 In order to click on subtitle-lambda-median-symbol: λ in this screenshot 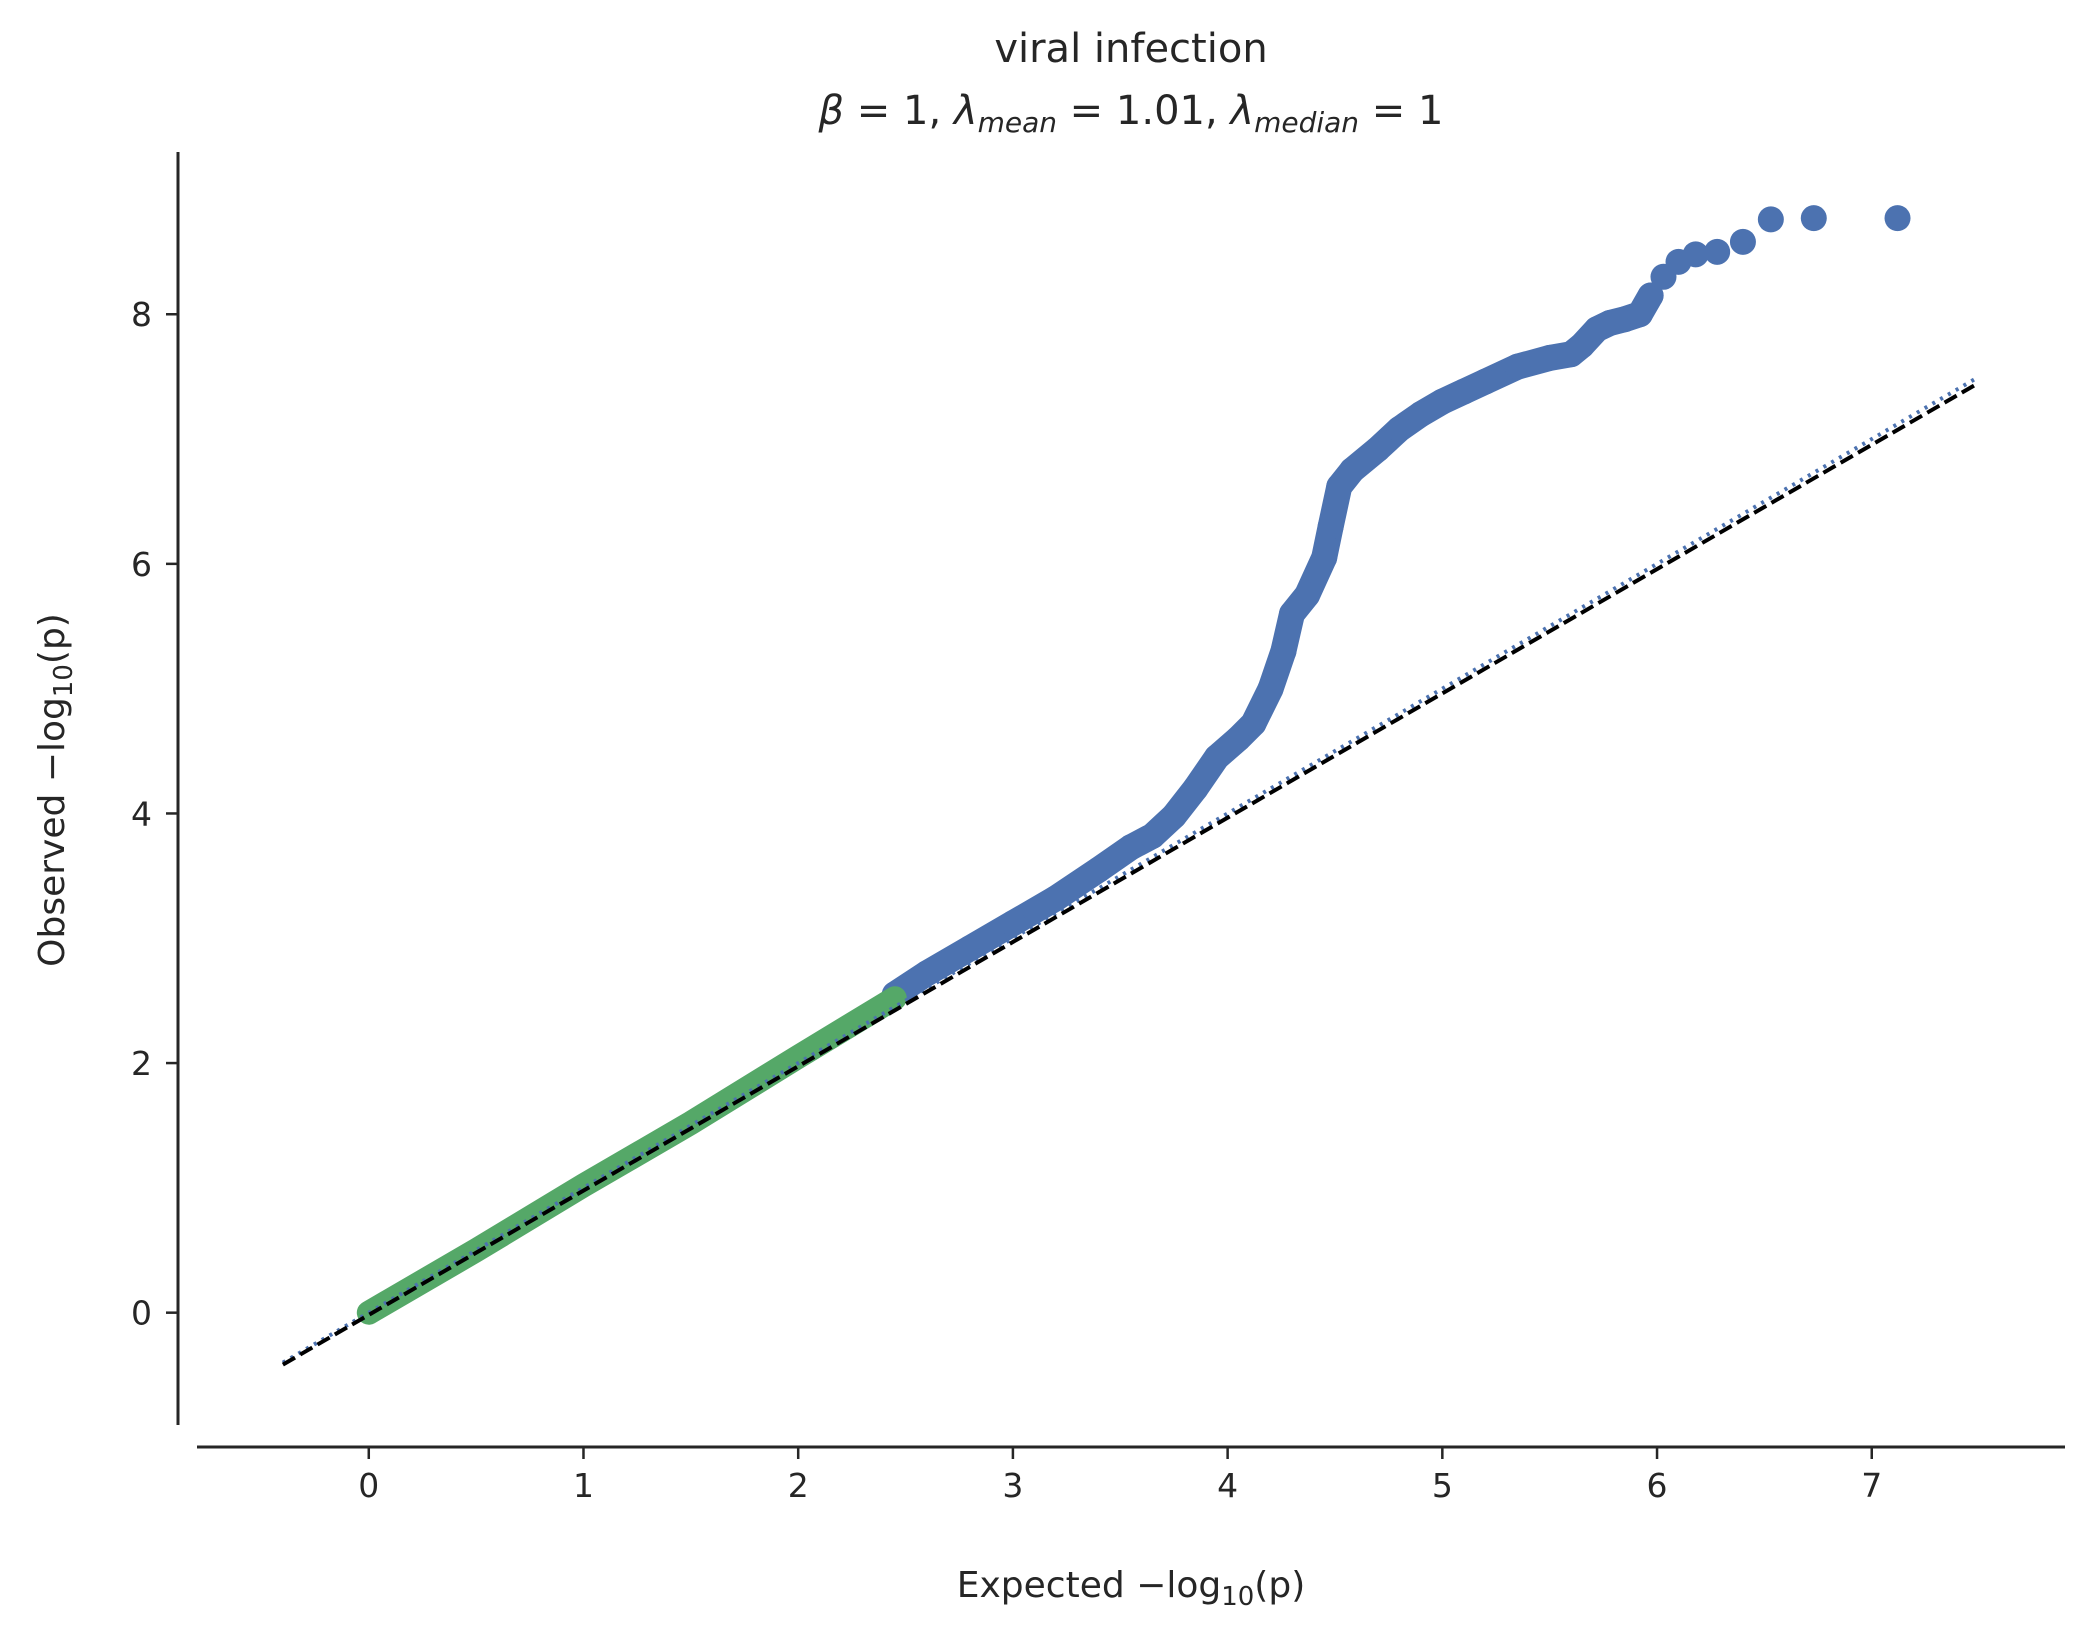, I will do `click(1241, 111)`.